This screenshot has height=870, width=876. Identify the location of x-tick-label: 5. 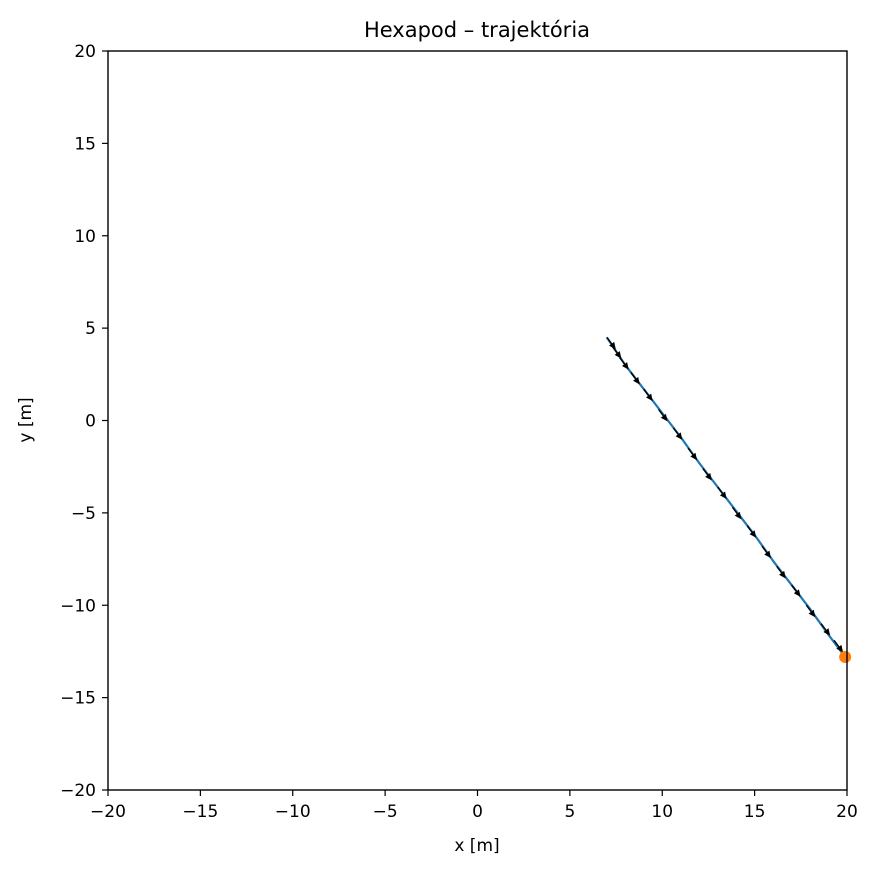
(569, 812).